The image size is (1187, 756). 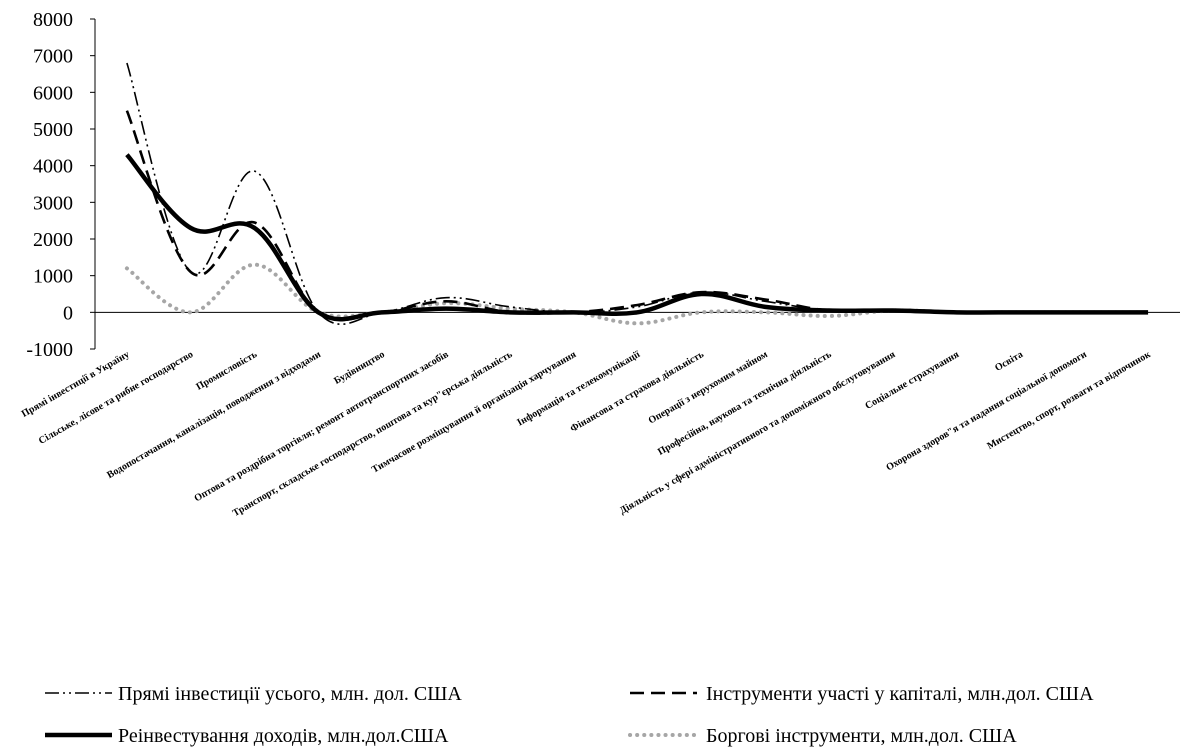 What do you see at coordinates (283, 736) in the screenshot?
I see `legend-label-3: Реінвестування доходів, млн.дол.США` at bounding box center [283, 736].